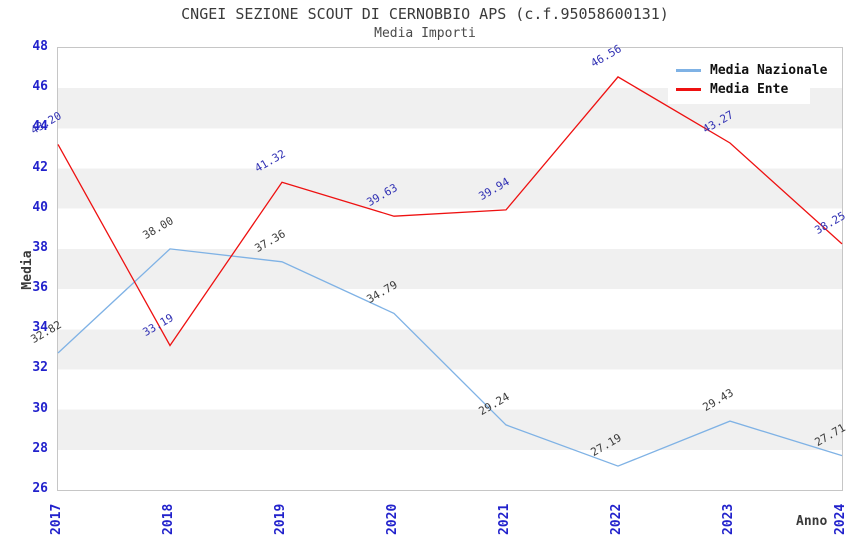  Describe the element at coordinates (40, 207) in the screenshot. I see `y-tick-label: 40` at that location.